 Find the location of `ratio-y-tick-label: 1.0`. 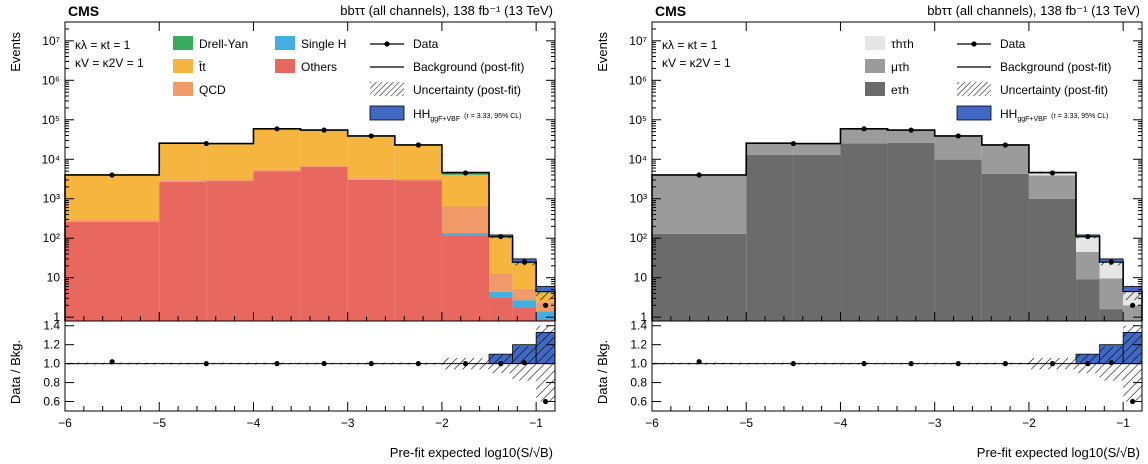

ratio-y-tick-label: 1.0 is located at coordinates (51, 364).